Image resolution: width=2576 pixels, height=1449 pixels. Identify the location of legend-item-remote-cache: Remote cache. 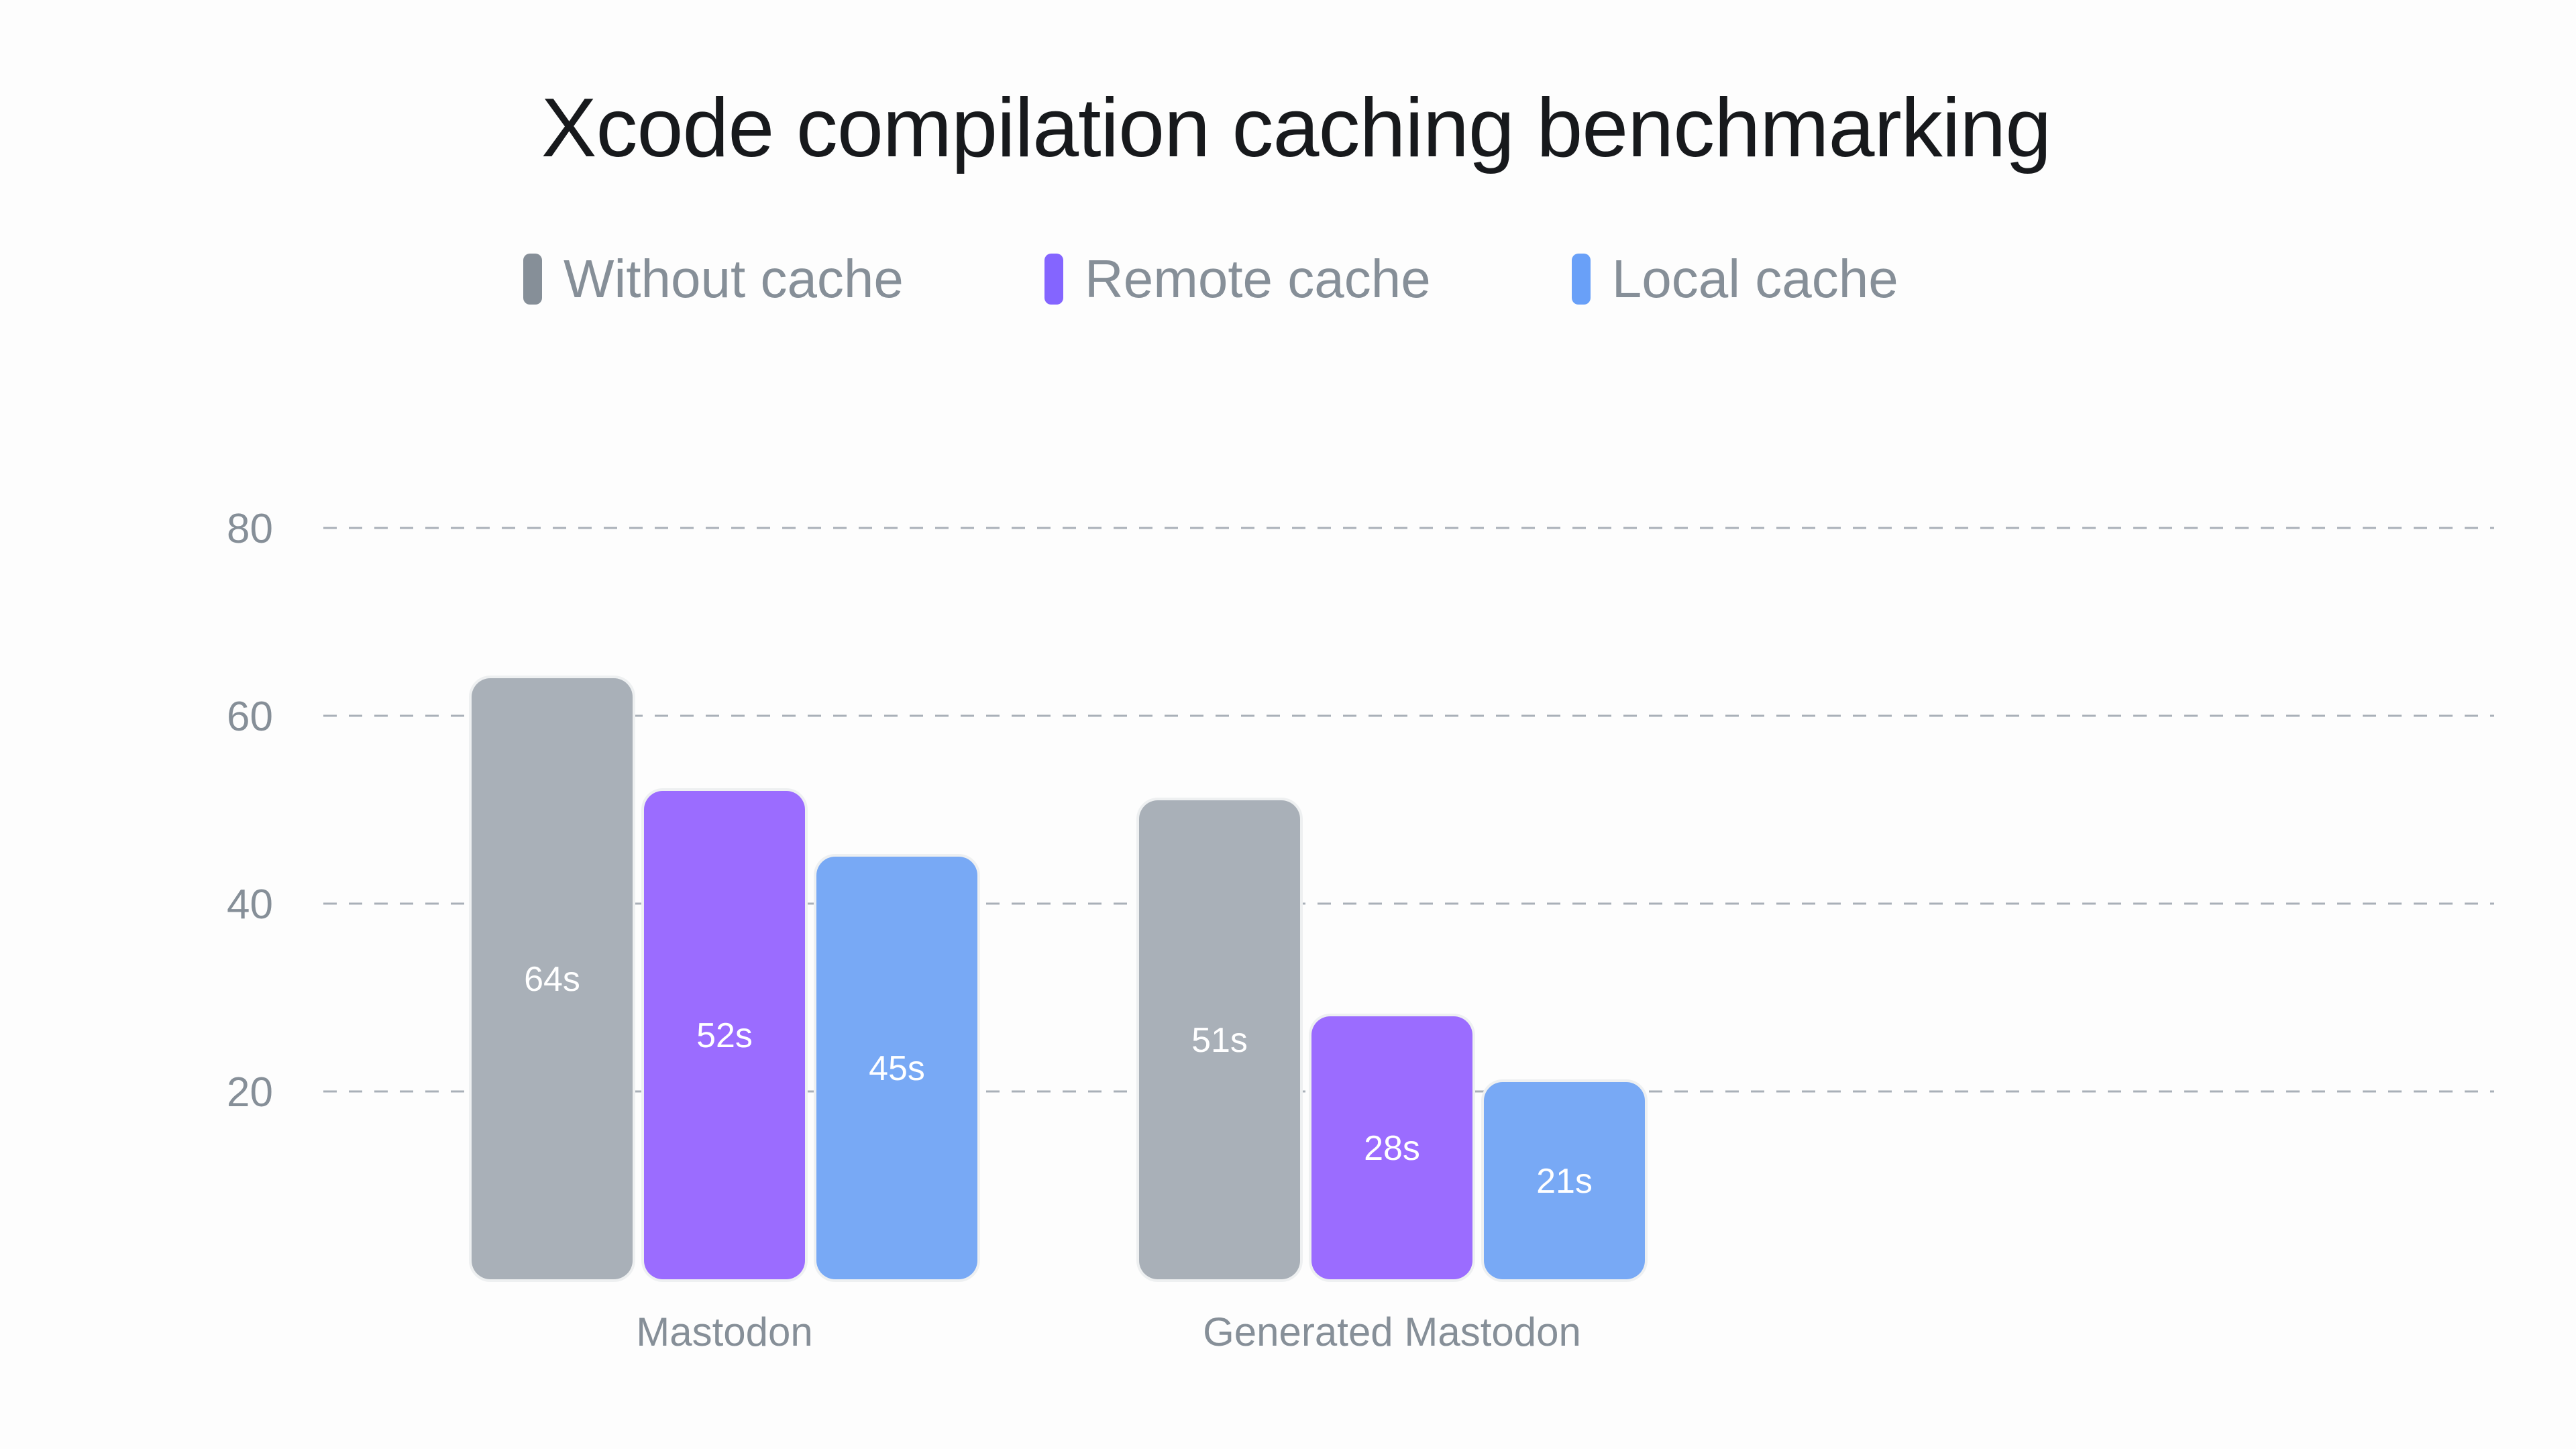
(1237, 279).